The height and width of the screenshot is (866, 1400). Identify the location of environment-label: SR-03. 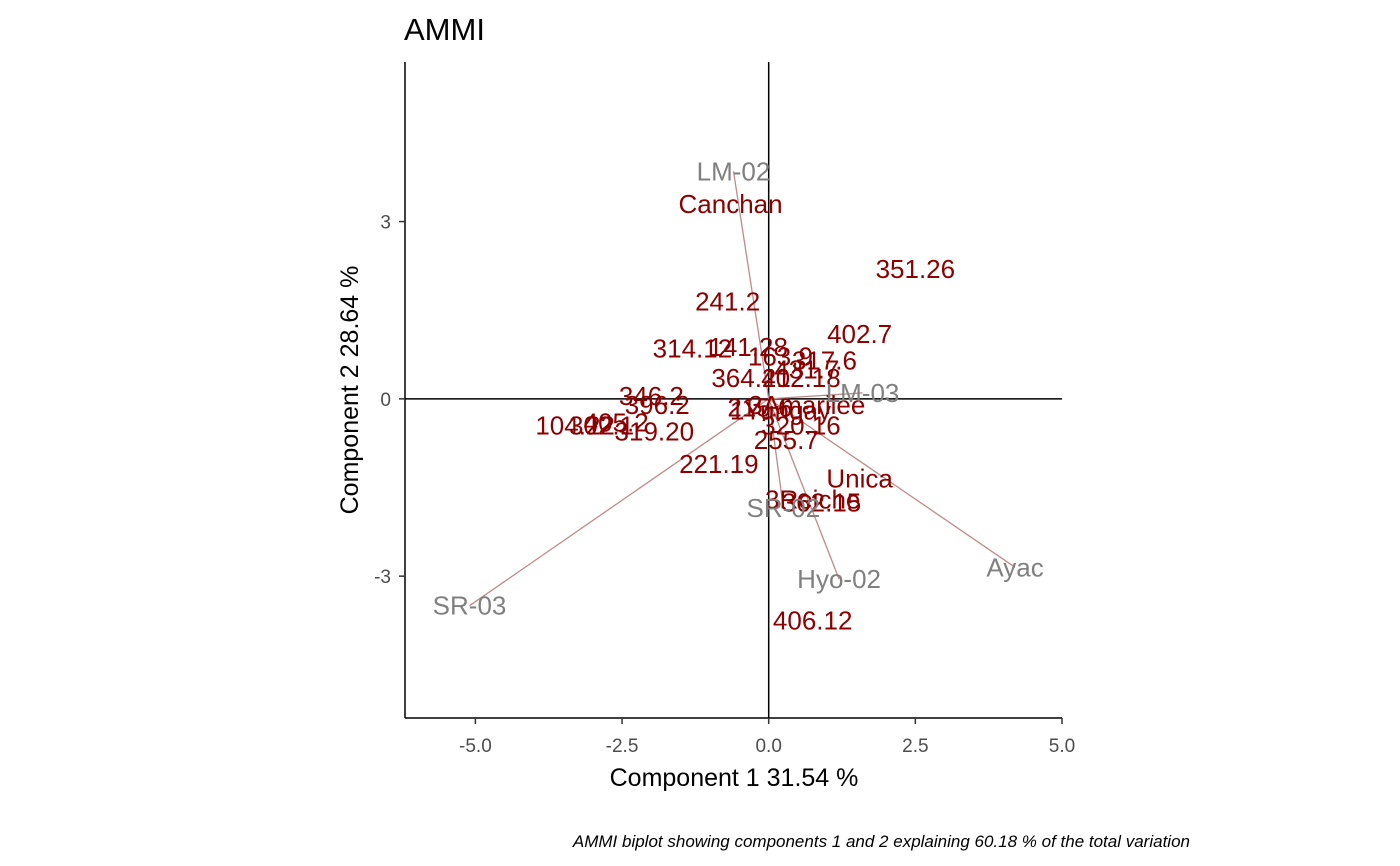
(470, 606).